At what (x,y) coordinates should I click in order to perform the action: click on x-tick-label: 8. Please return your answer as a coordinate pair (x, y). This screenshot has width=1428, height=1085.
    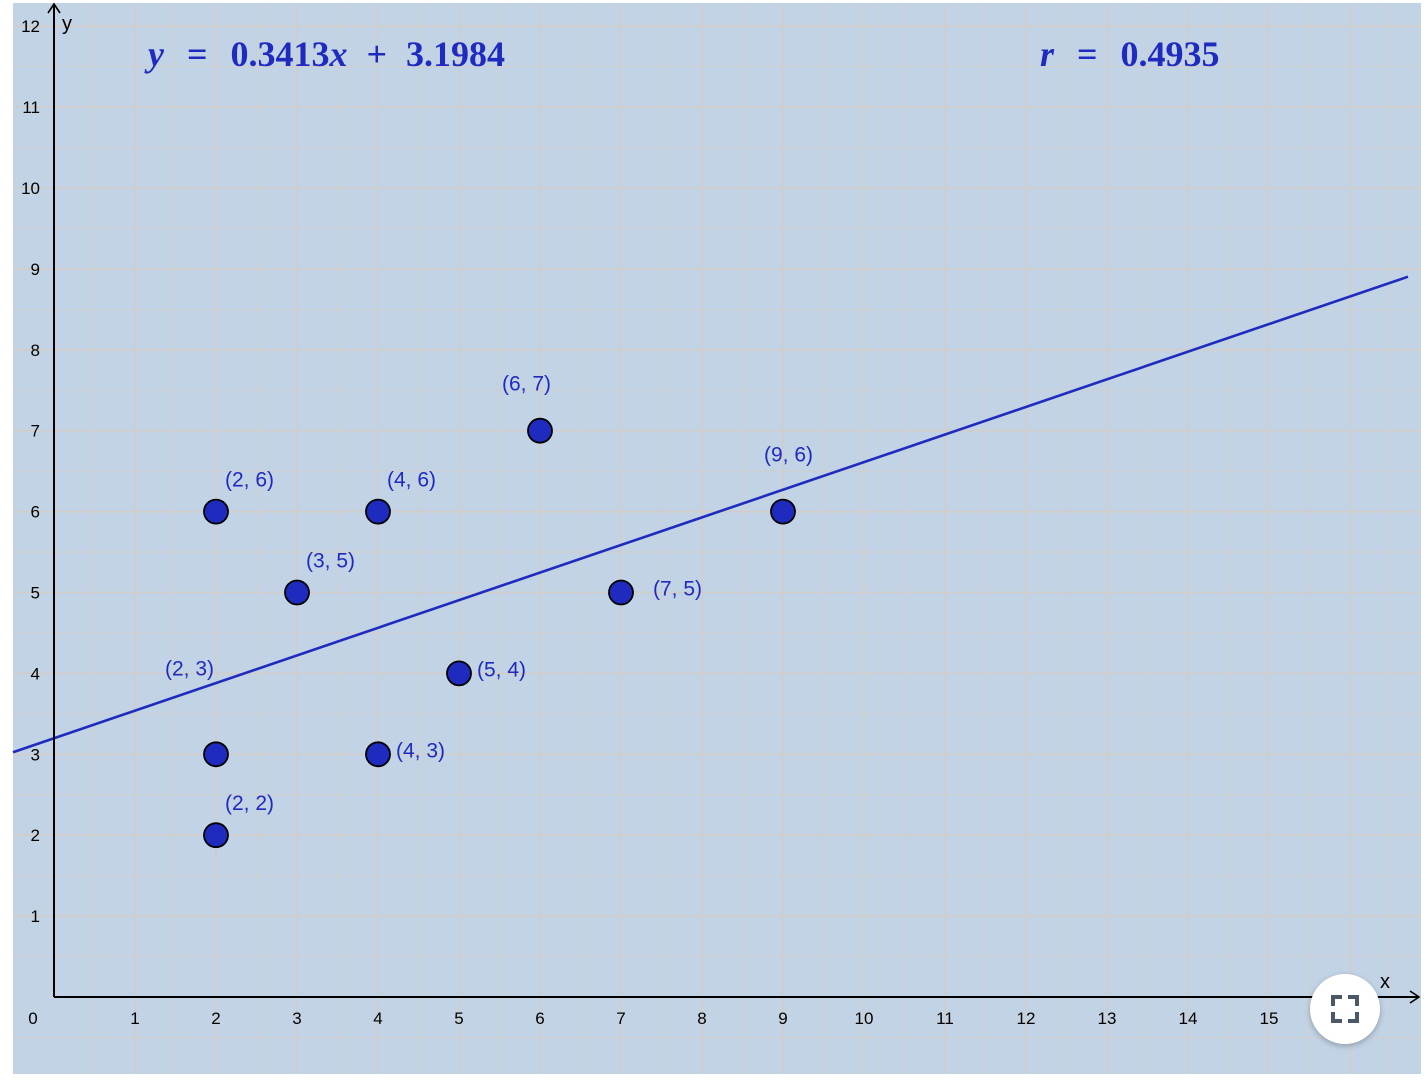
    Looking at the image, I should click on (701, 1018).